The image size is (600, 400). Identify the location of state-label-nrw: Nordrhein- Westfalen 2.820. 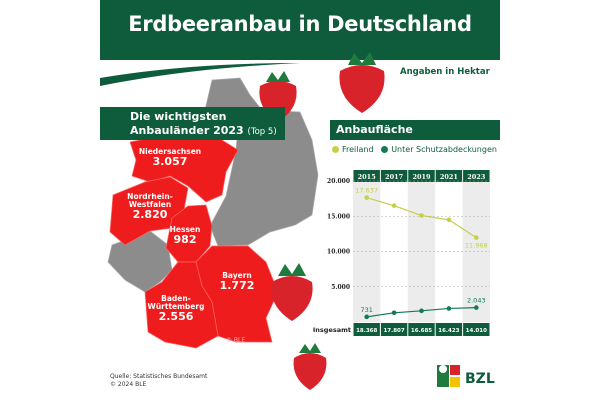
(150, 207).